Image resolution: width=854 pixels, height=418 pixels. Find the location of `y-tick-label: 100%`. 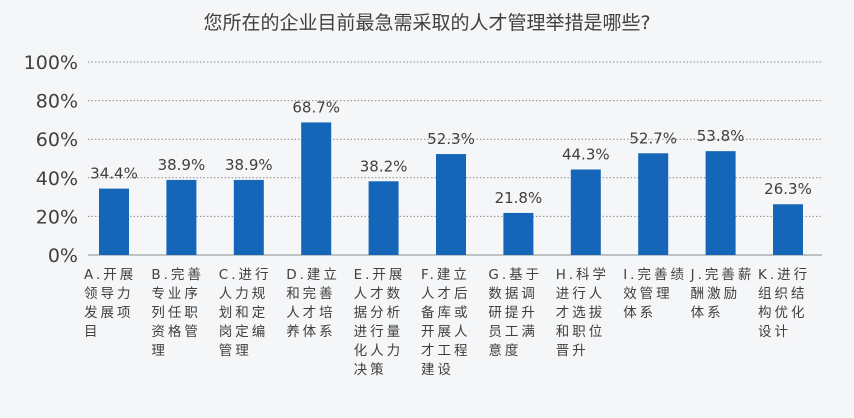

y-tick-label: 100% is located at coordinates (51, 63).